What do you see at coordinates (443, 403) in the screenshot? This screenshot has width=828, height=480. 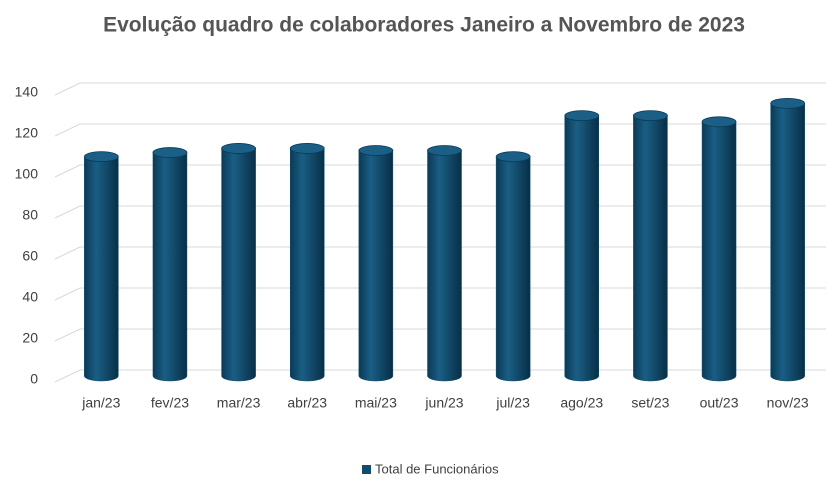 I see `x-tick-label: jun/23` at bounding box center [443, 403].